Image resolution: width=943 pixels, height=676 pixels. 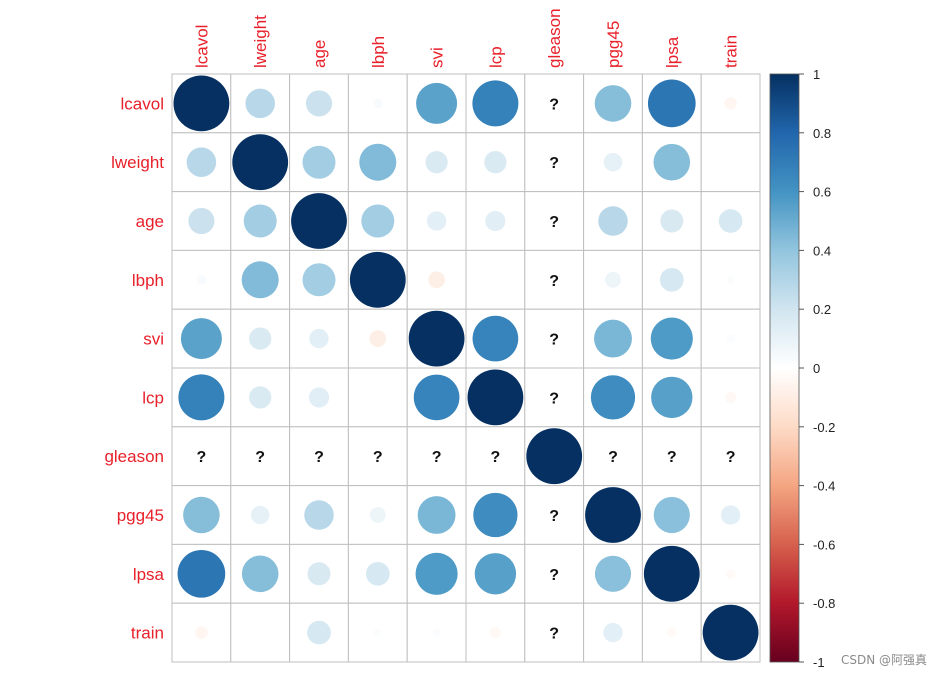 I want to click on row-label: train, so click(x=147, y=633).